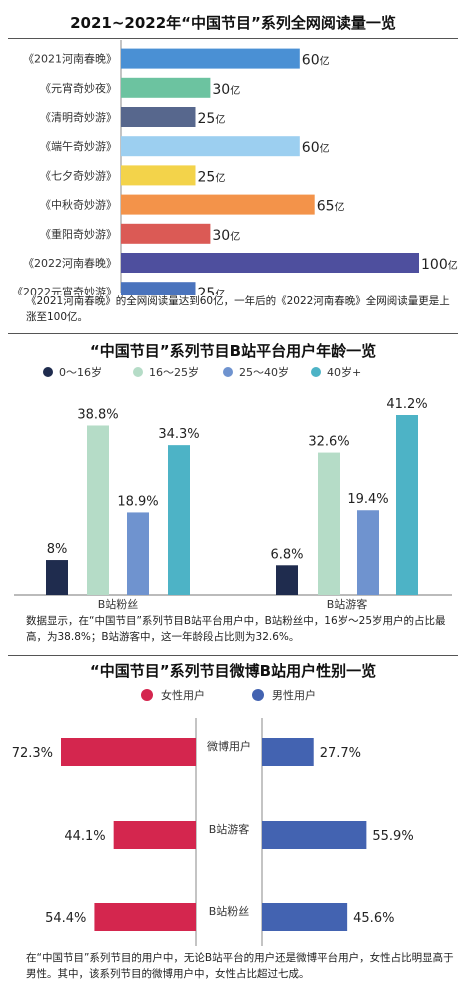 This screenshot has width=466, height=1000. What do you see at coordinates (70, 59) in the screenshot?
I see `chart1-category-label: 《2021河南春晚》` at bounding box center [70, 59].